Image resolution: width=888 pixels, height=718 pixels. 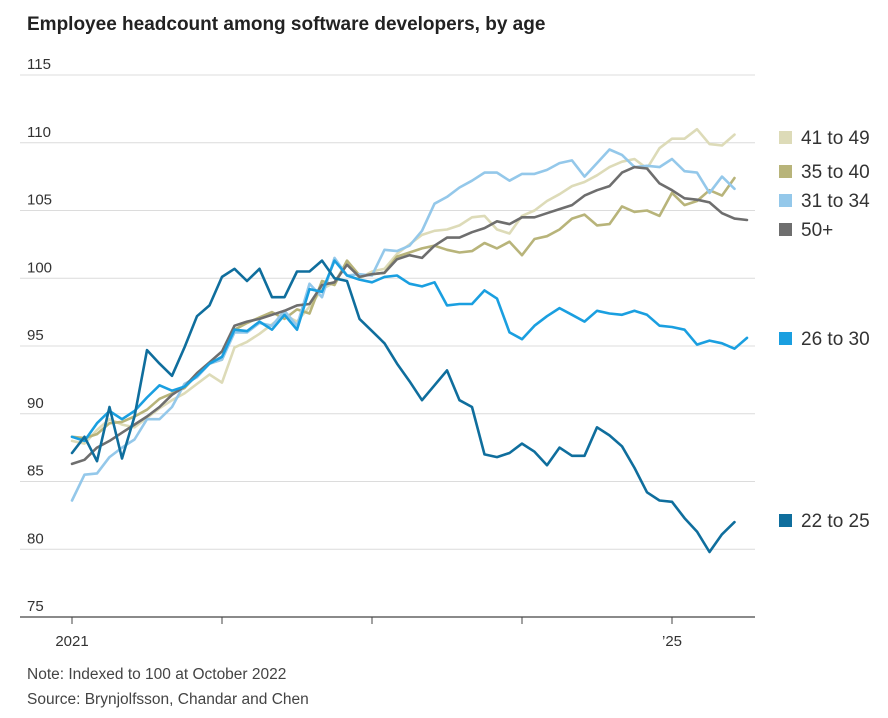 I want to click on x-axis: 2021 ’25, so click(x=368, y=633).